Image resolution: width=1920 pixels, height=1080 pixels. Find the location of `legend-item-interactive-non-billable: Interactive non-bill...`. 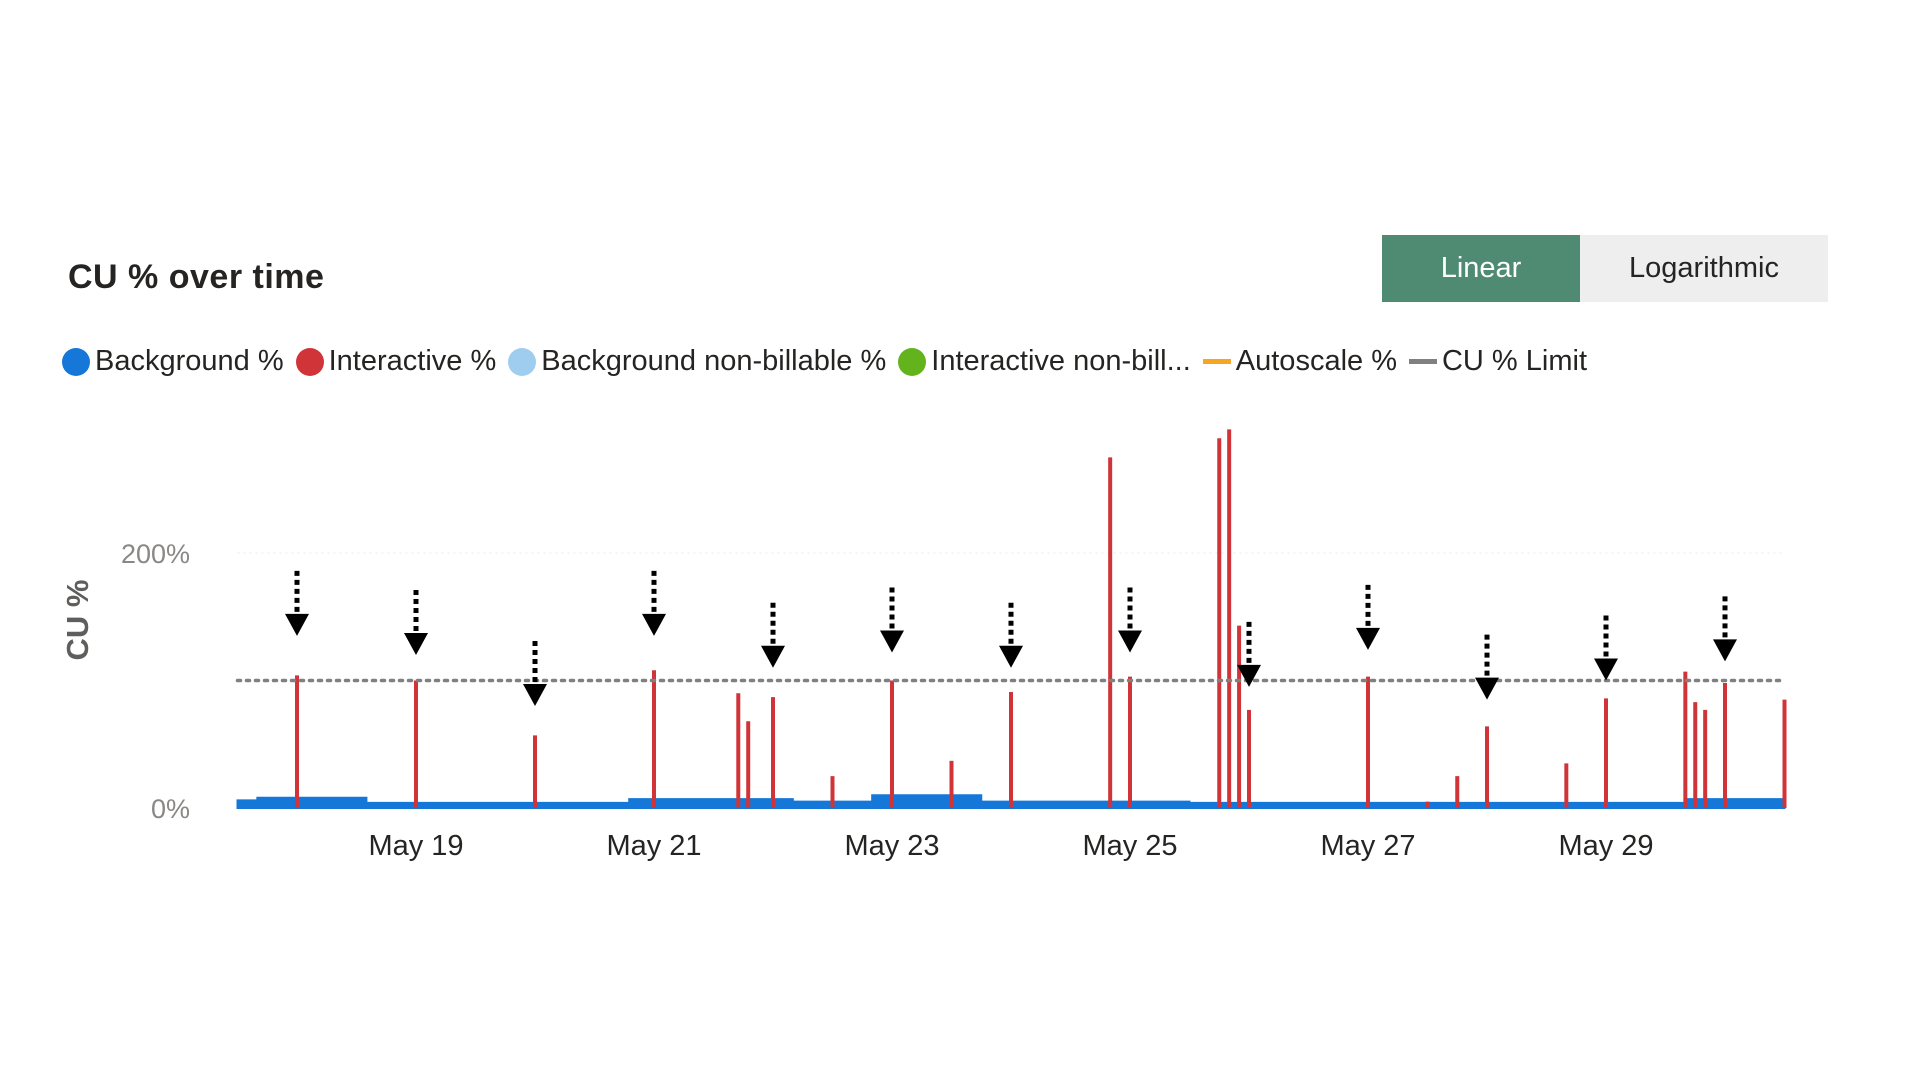

legend-item-interactive-non-billable: Interactive non-bill... is located at coordinates (1044, 361).